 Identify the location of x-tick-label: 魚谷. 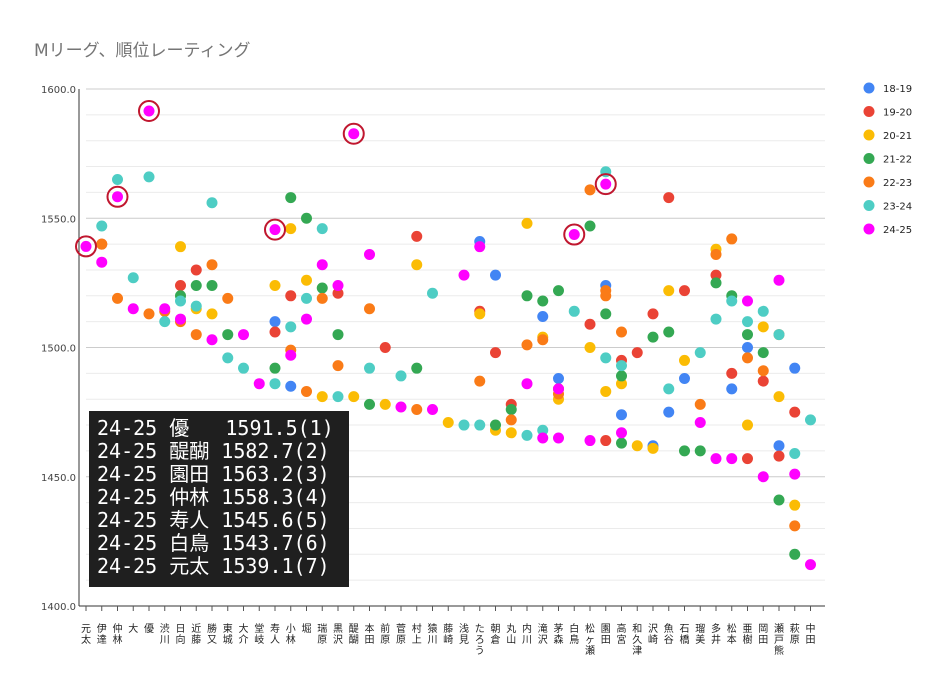
(669, 634).